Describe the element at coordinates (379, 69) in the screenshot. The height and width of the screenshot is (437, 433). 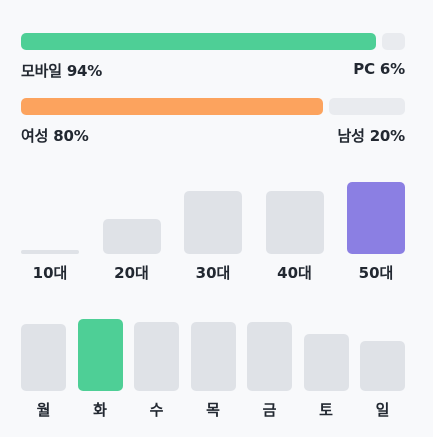
I see `pc-share-label: PC 6%` at that location.